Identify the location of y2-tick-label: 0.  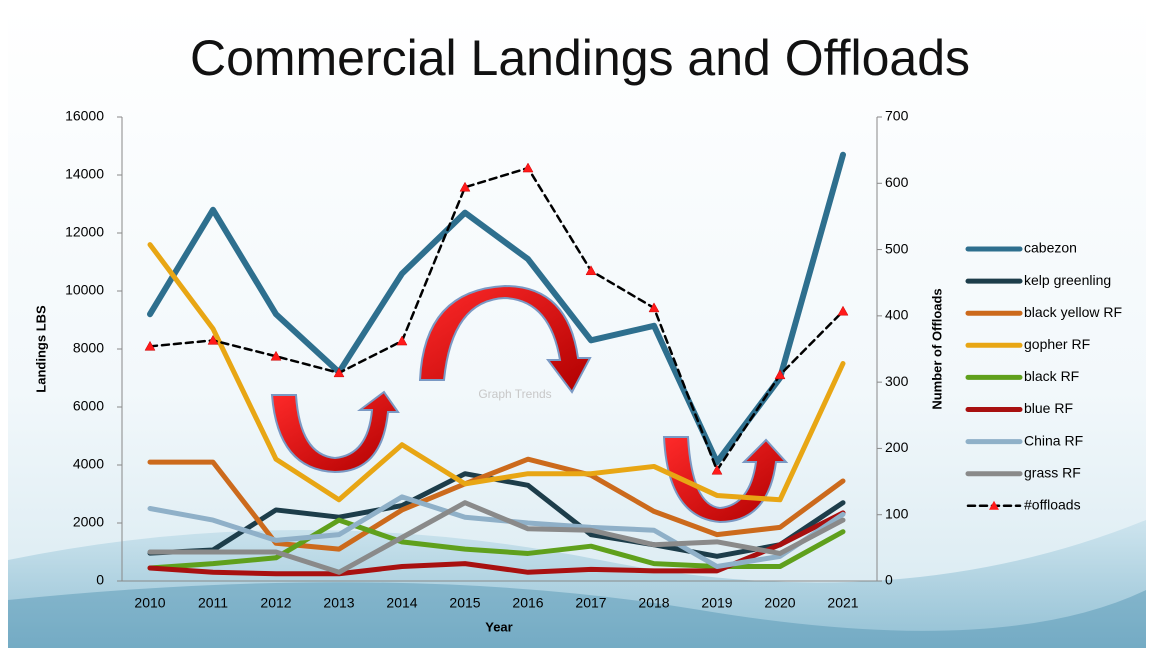
(889, 580).